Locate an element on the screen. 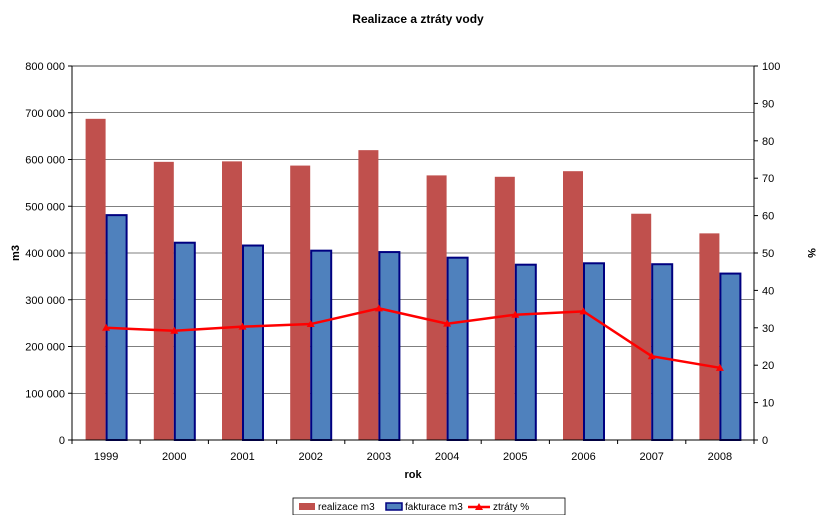  x-tick-label: 1999 is located at coordinates (106, 457).